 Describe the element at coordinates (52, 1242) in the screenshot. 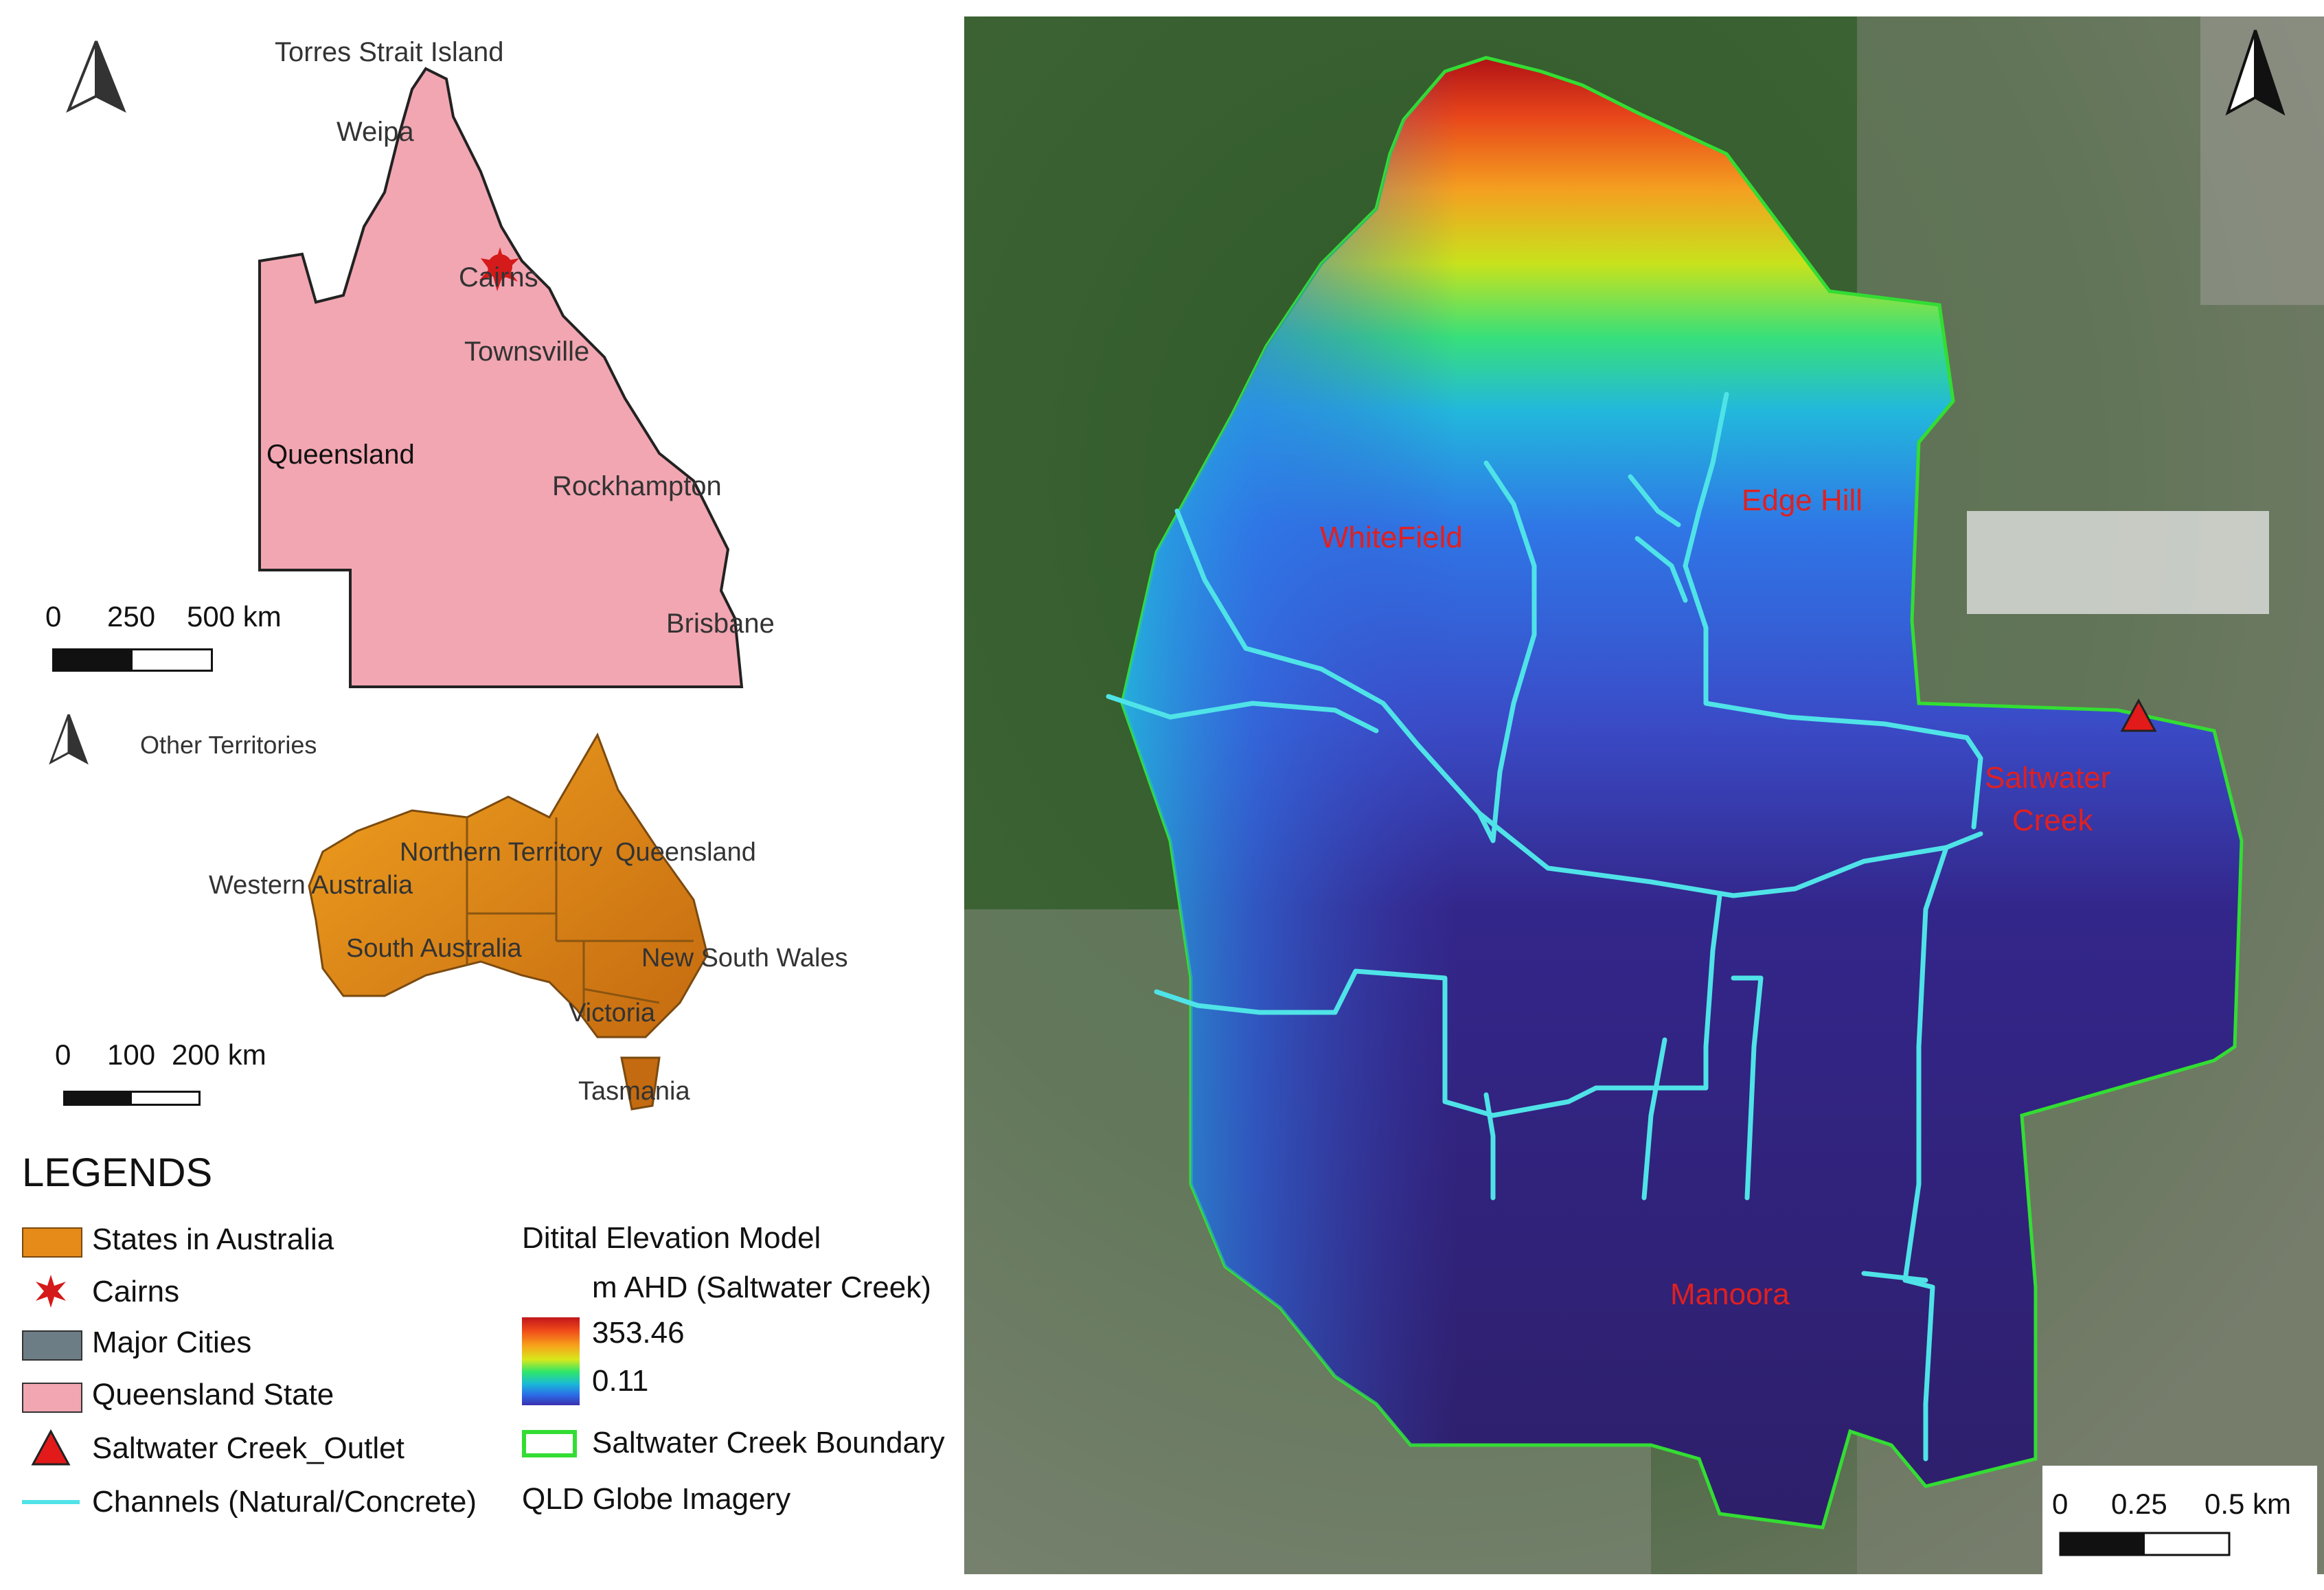

I see `orange-box-swatch` at that location.